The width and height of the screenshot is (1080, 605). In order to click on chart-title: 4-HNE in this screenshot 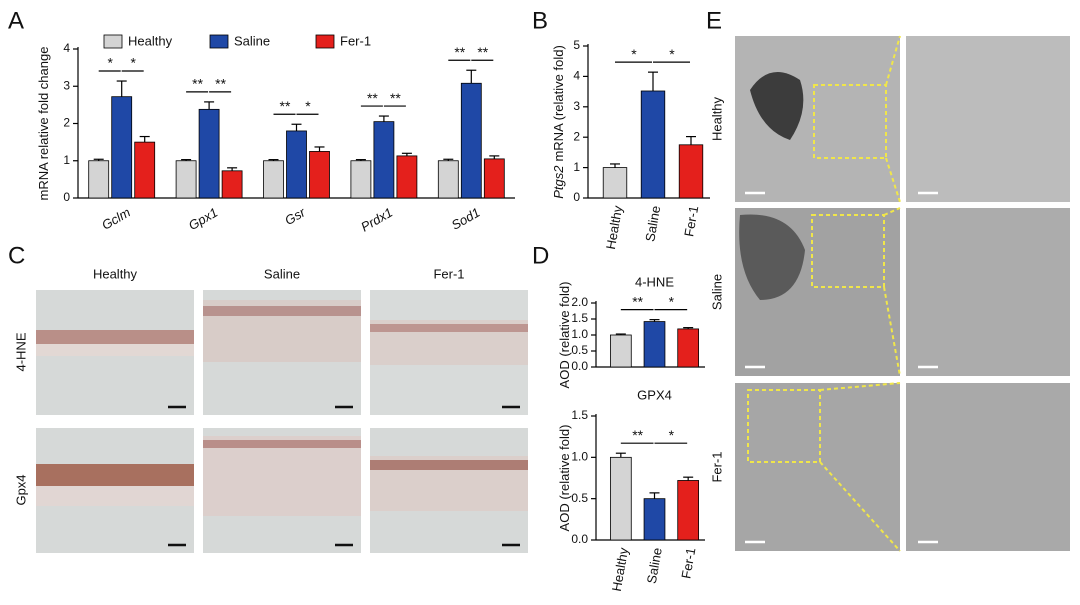, I will do `click(654, 281)`.